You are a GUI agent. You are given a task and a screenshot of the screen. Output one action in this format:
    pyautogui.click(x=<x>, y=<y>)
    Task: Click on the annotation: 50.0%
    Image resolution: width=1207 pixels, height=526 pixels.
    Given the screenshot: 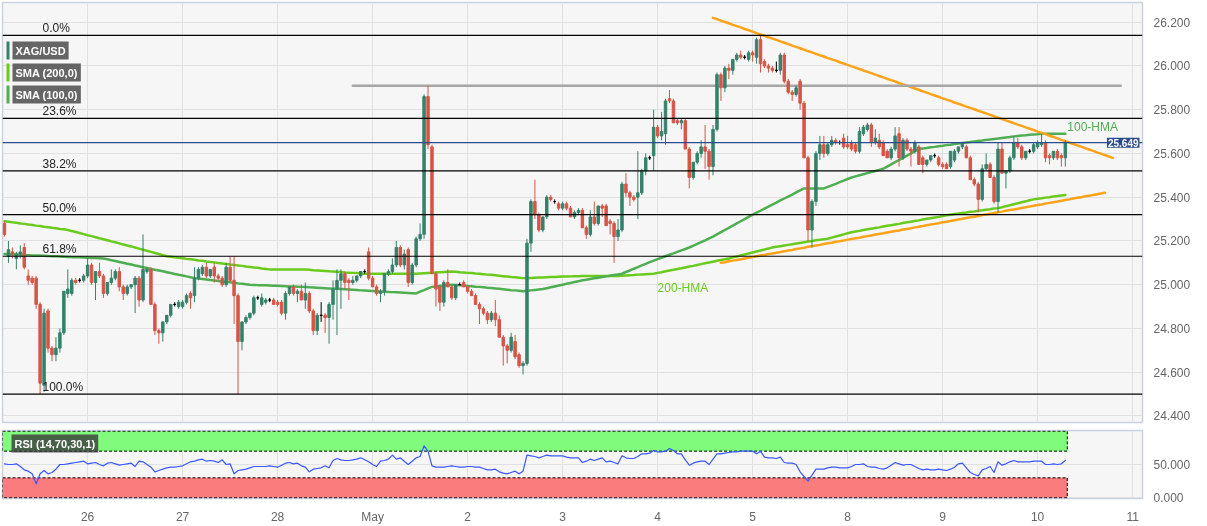 What is the action you would take?
    pyautogui.click(x=59, y=207)
    